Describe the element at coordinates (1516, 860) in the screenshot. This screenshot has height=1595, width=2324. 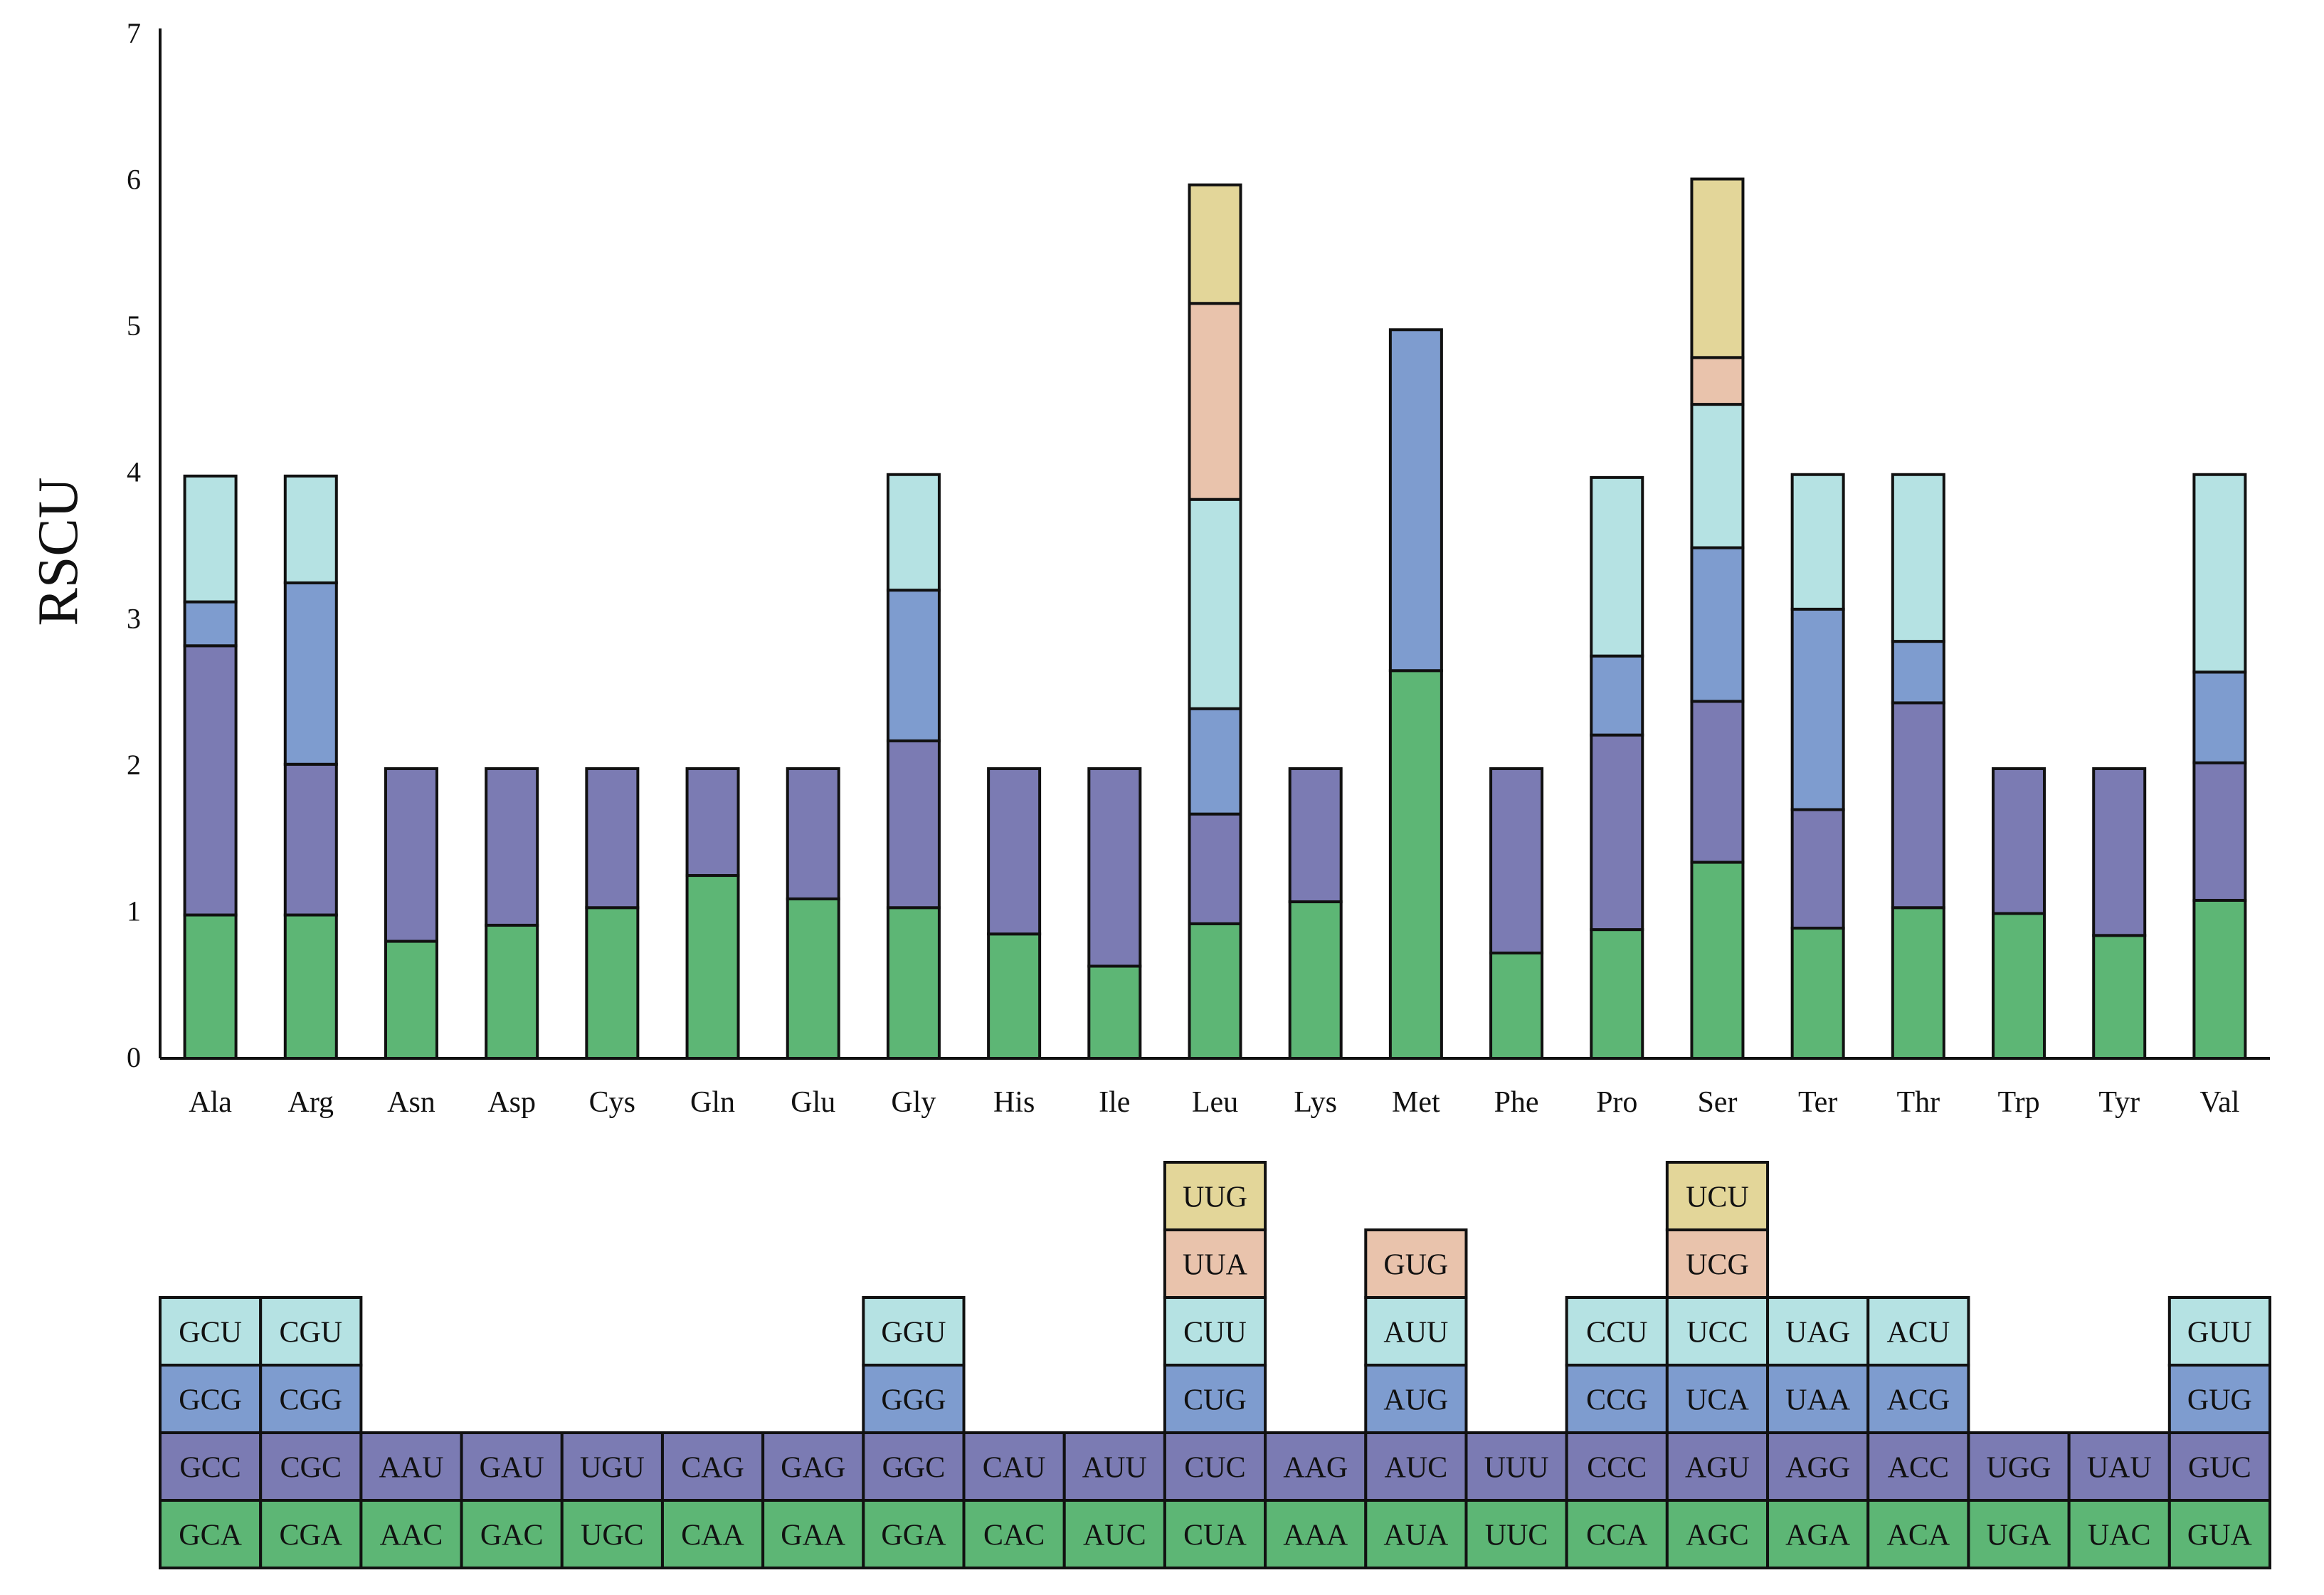
I see `bar-segment-uuu` at that location.